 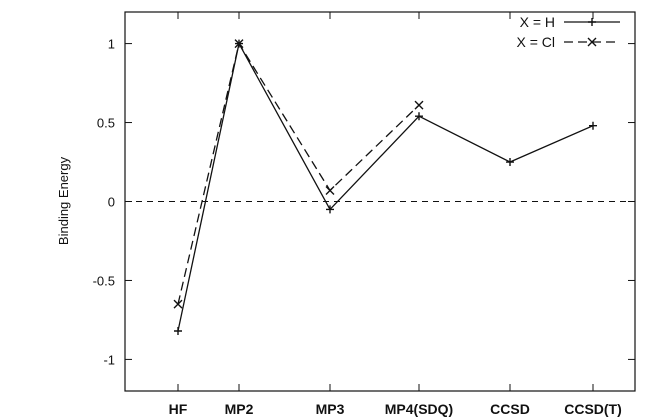 What do you see at coordinates (109, 359) in the screenshot?
I see `y-tick-label: -1` at bounding box center [109, 359].